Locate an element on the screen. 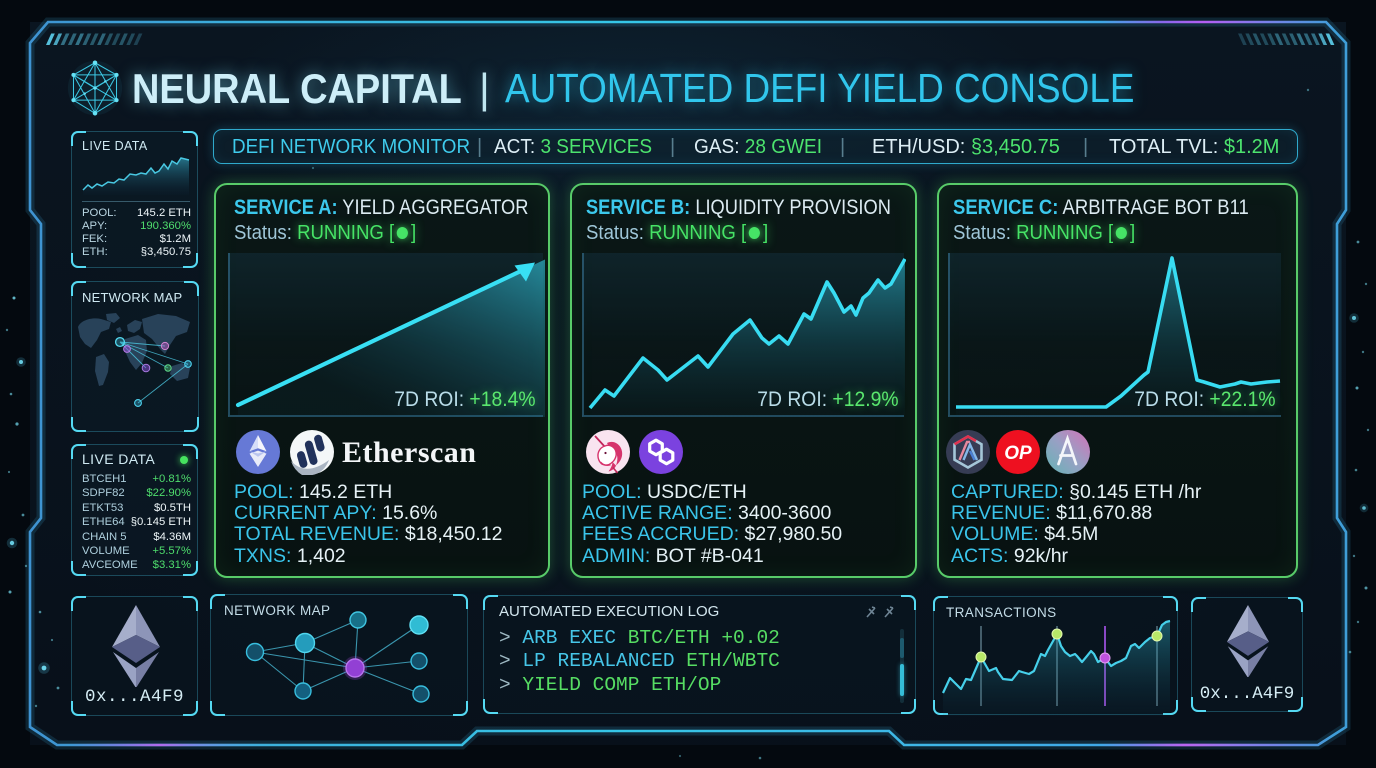 This screenshot has height=768, width=1376. svg-text: OP is located at coordinates (1018, 453).